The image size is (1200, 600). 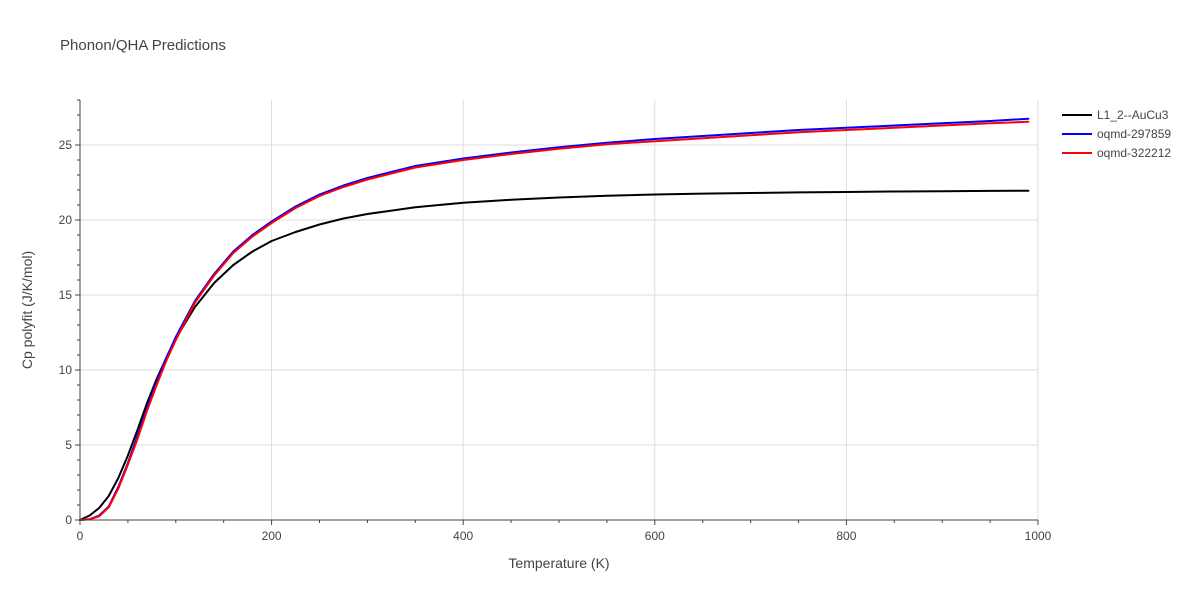 What do you see at coordinates (846, 536) in the screenshot?
I see `x-tick-label: 800` at bounding box center [846, 536].